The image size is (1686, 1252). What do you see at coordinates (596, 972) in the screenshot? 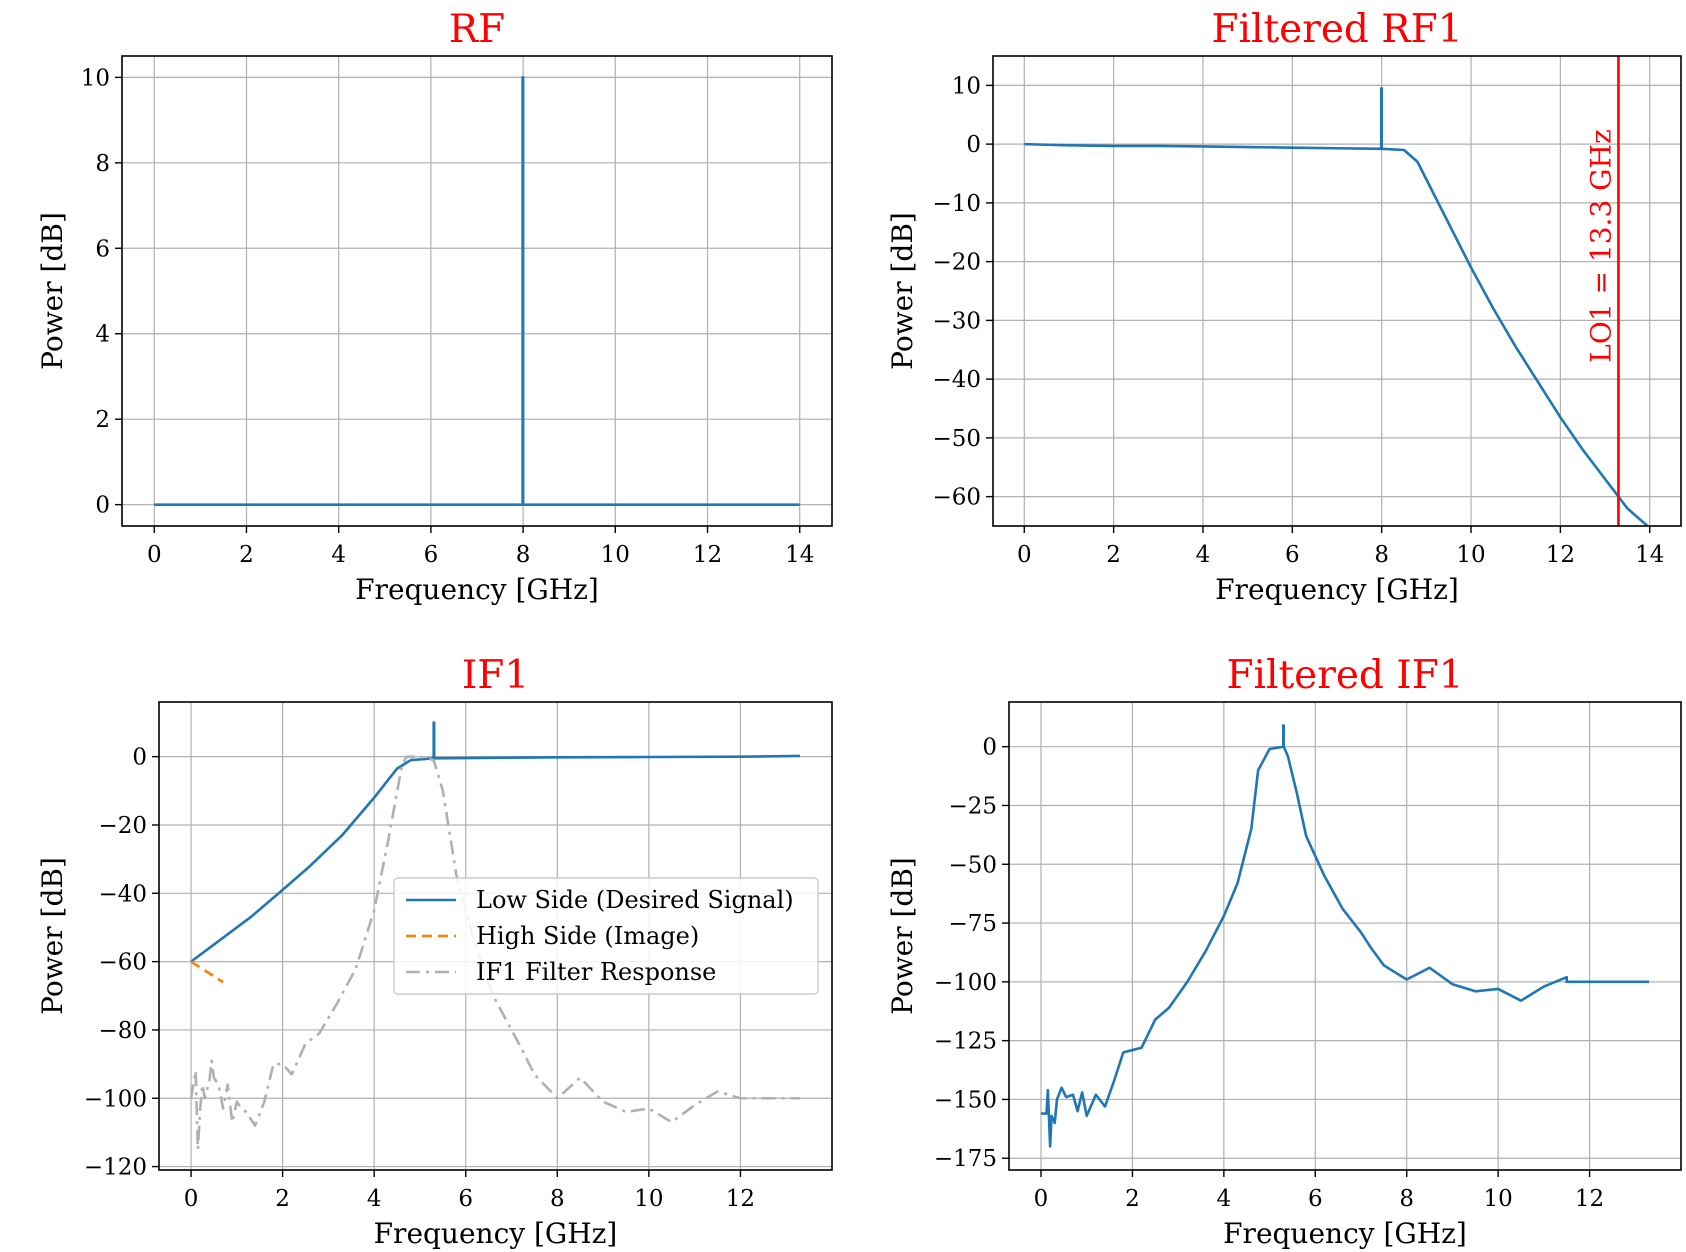
I see `legend-label: IF1 Filter Response` at bounding box center [596, 972].